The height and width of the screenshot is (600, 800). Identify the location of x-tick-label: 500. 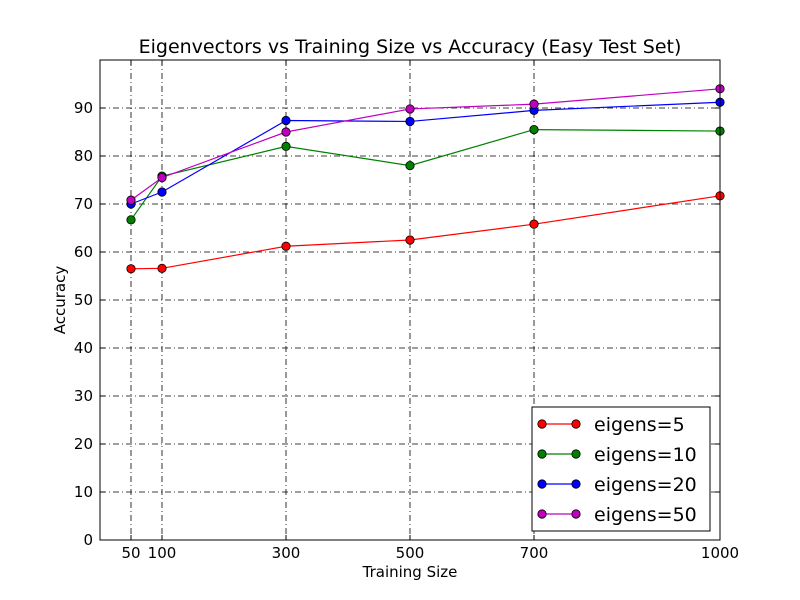
(410, 553).